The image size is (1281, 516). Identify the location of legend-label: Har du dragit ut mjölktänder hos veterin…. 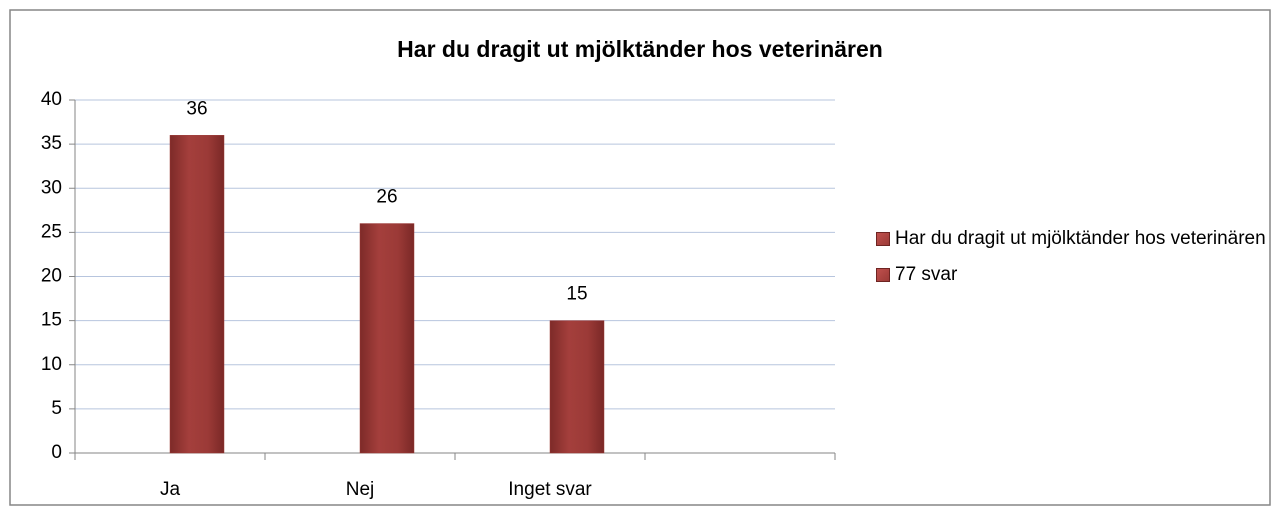
(1080, 238).